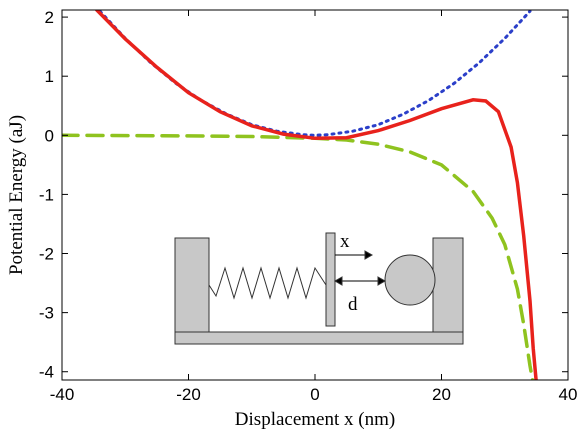  What do you see at coordinates (46, 194) in the screenshot?
I see `y-tick-label: -1` at bounding box center [46, 194].